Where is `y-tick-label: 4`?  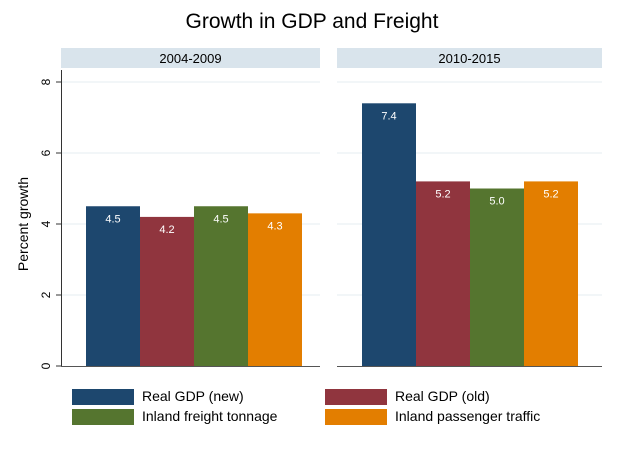 y-tick-label: 4 is located at coordinates (46, 223).